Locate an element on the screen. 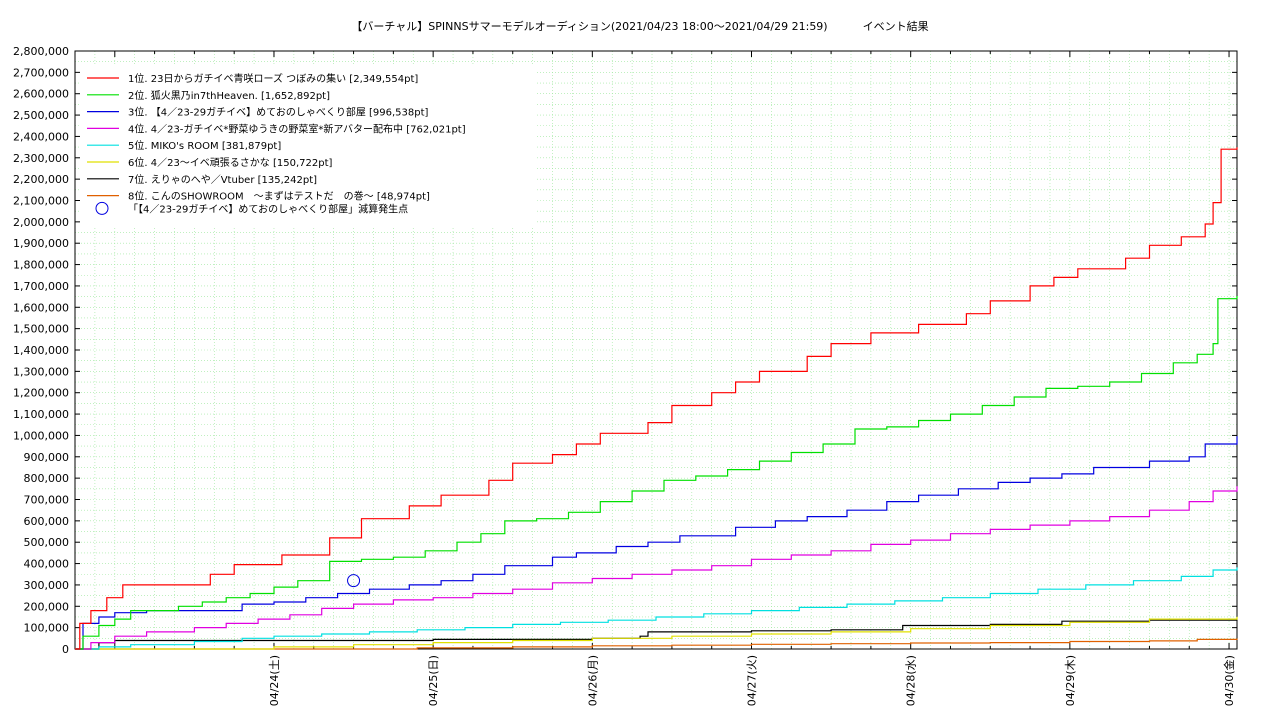  legend-label: 8位. こんのSHOWROOM ～まずはテストだ の巻～ [48,974pt] is located at coordinates (279, 196).